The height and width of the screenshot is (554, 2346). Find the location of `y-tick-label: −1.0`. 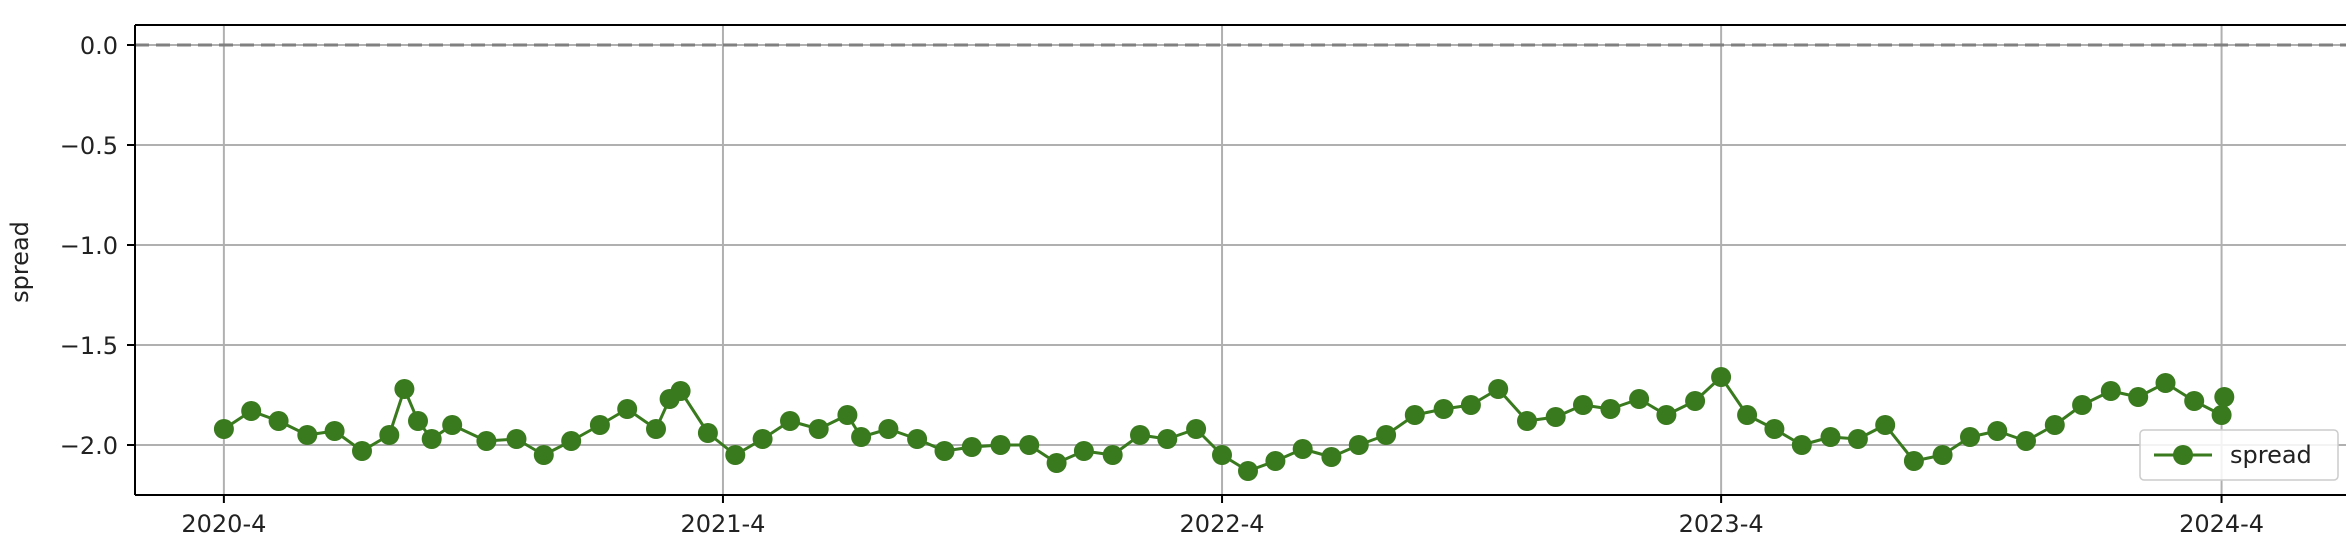

y-tick-label: −1.0 is located at coordinates (89, 246).